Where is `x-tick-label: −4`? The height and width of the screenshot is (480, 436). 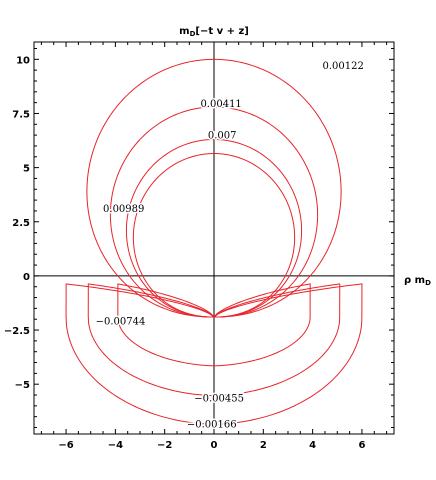
x-tick-label: −4 is located at coordinates (115, 445).